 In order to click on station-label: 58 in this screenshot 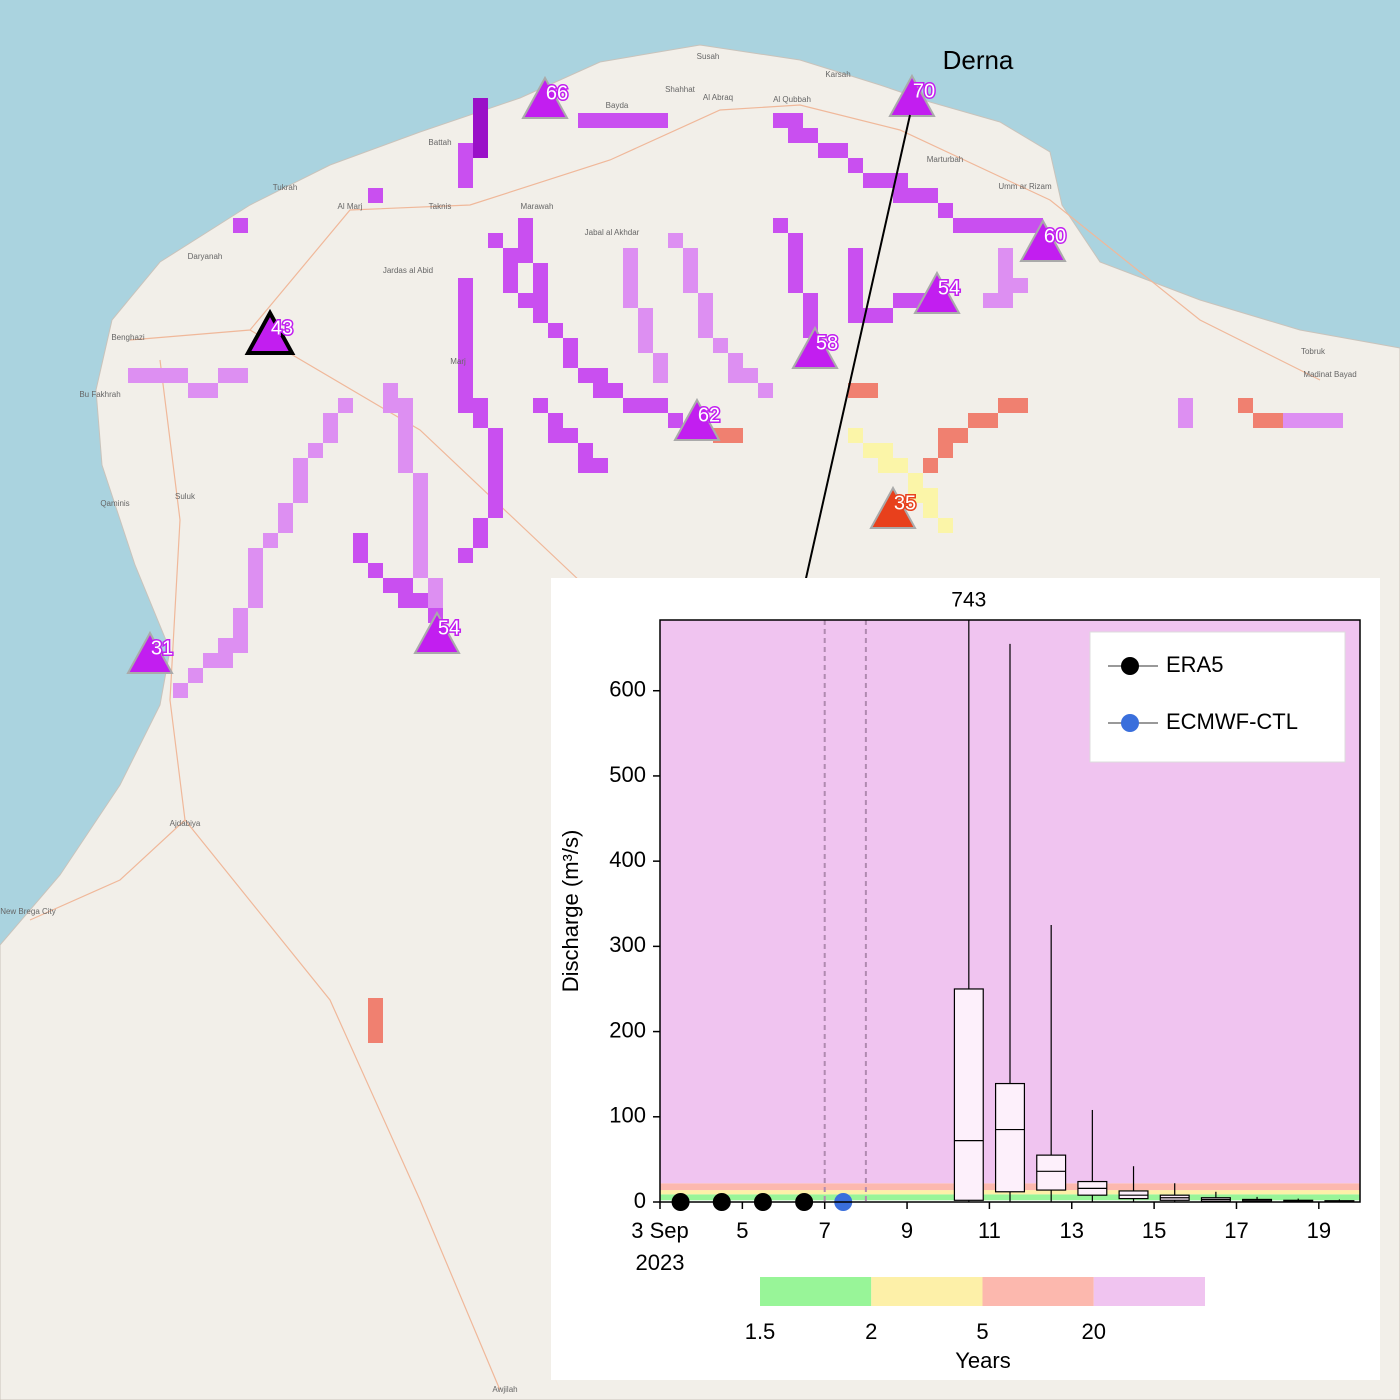, I will do `click(827, 343)`.